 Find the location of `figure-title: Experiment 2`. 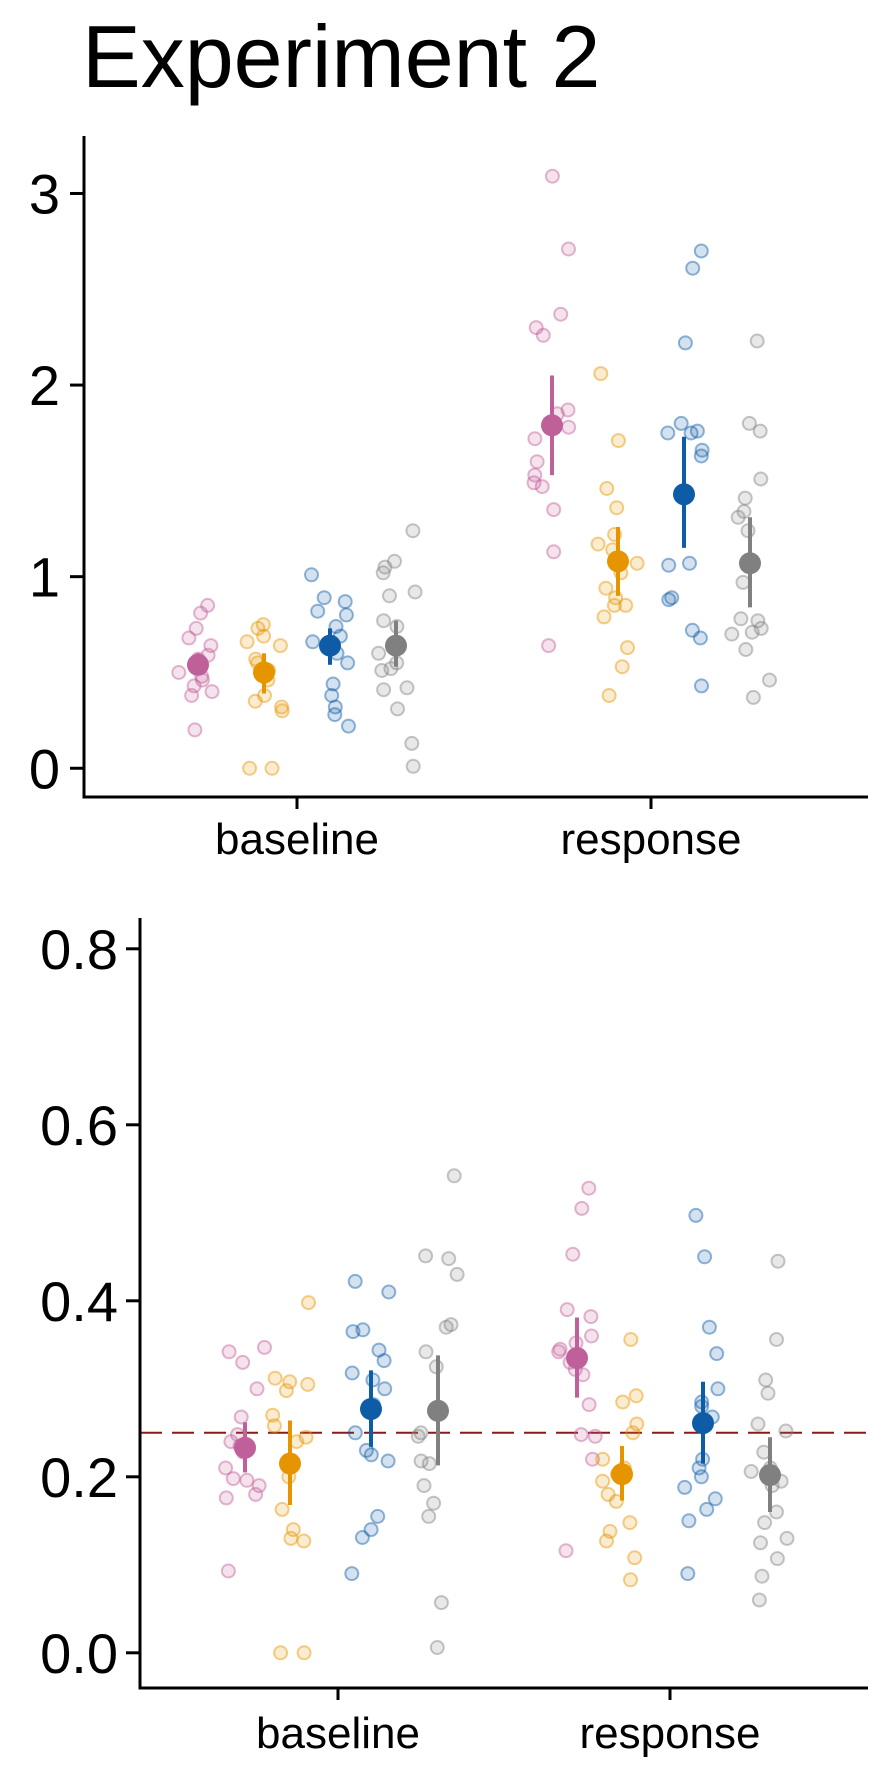

figure-title: Experiment 2 is located at coordinates (341, 56).